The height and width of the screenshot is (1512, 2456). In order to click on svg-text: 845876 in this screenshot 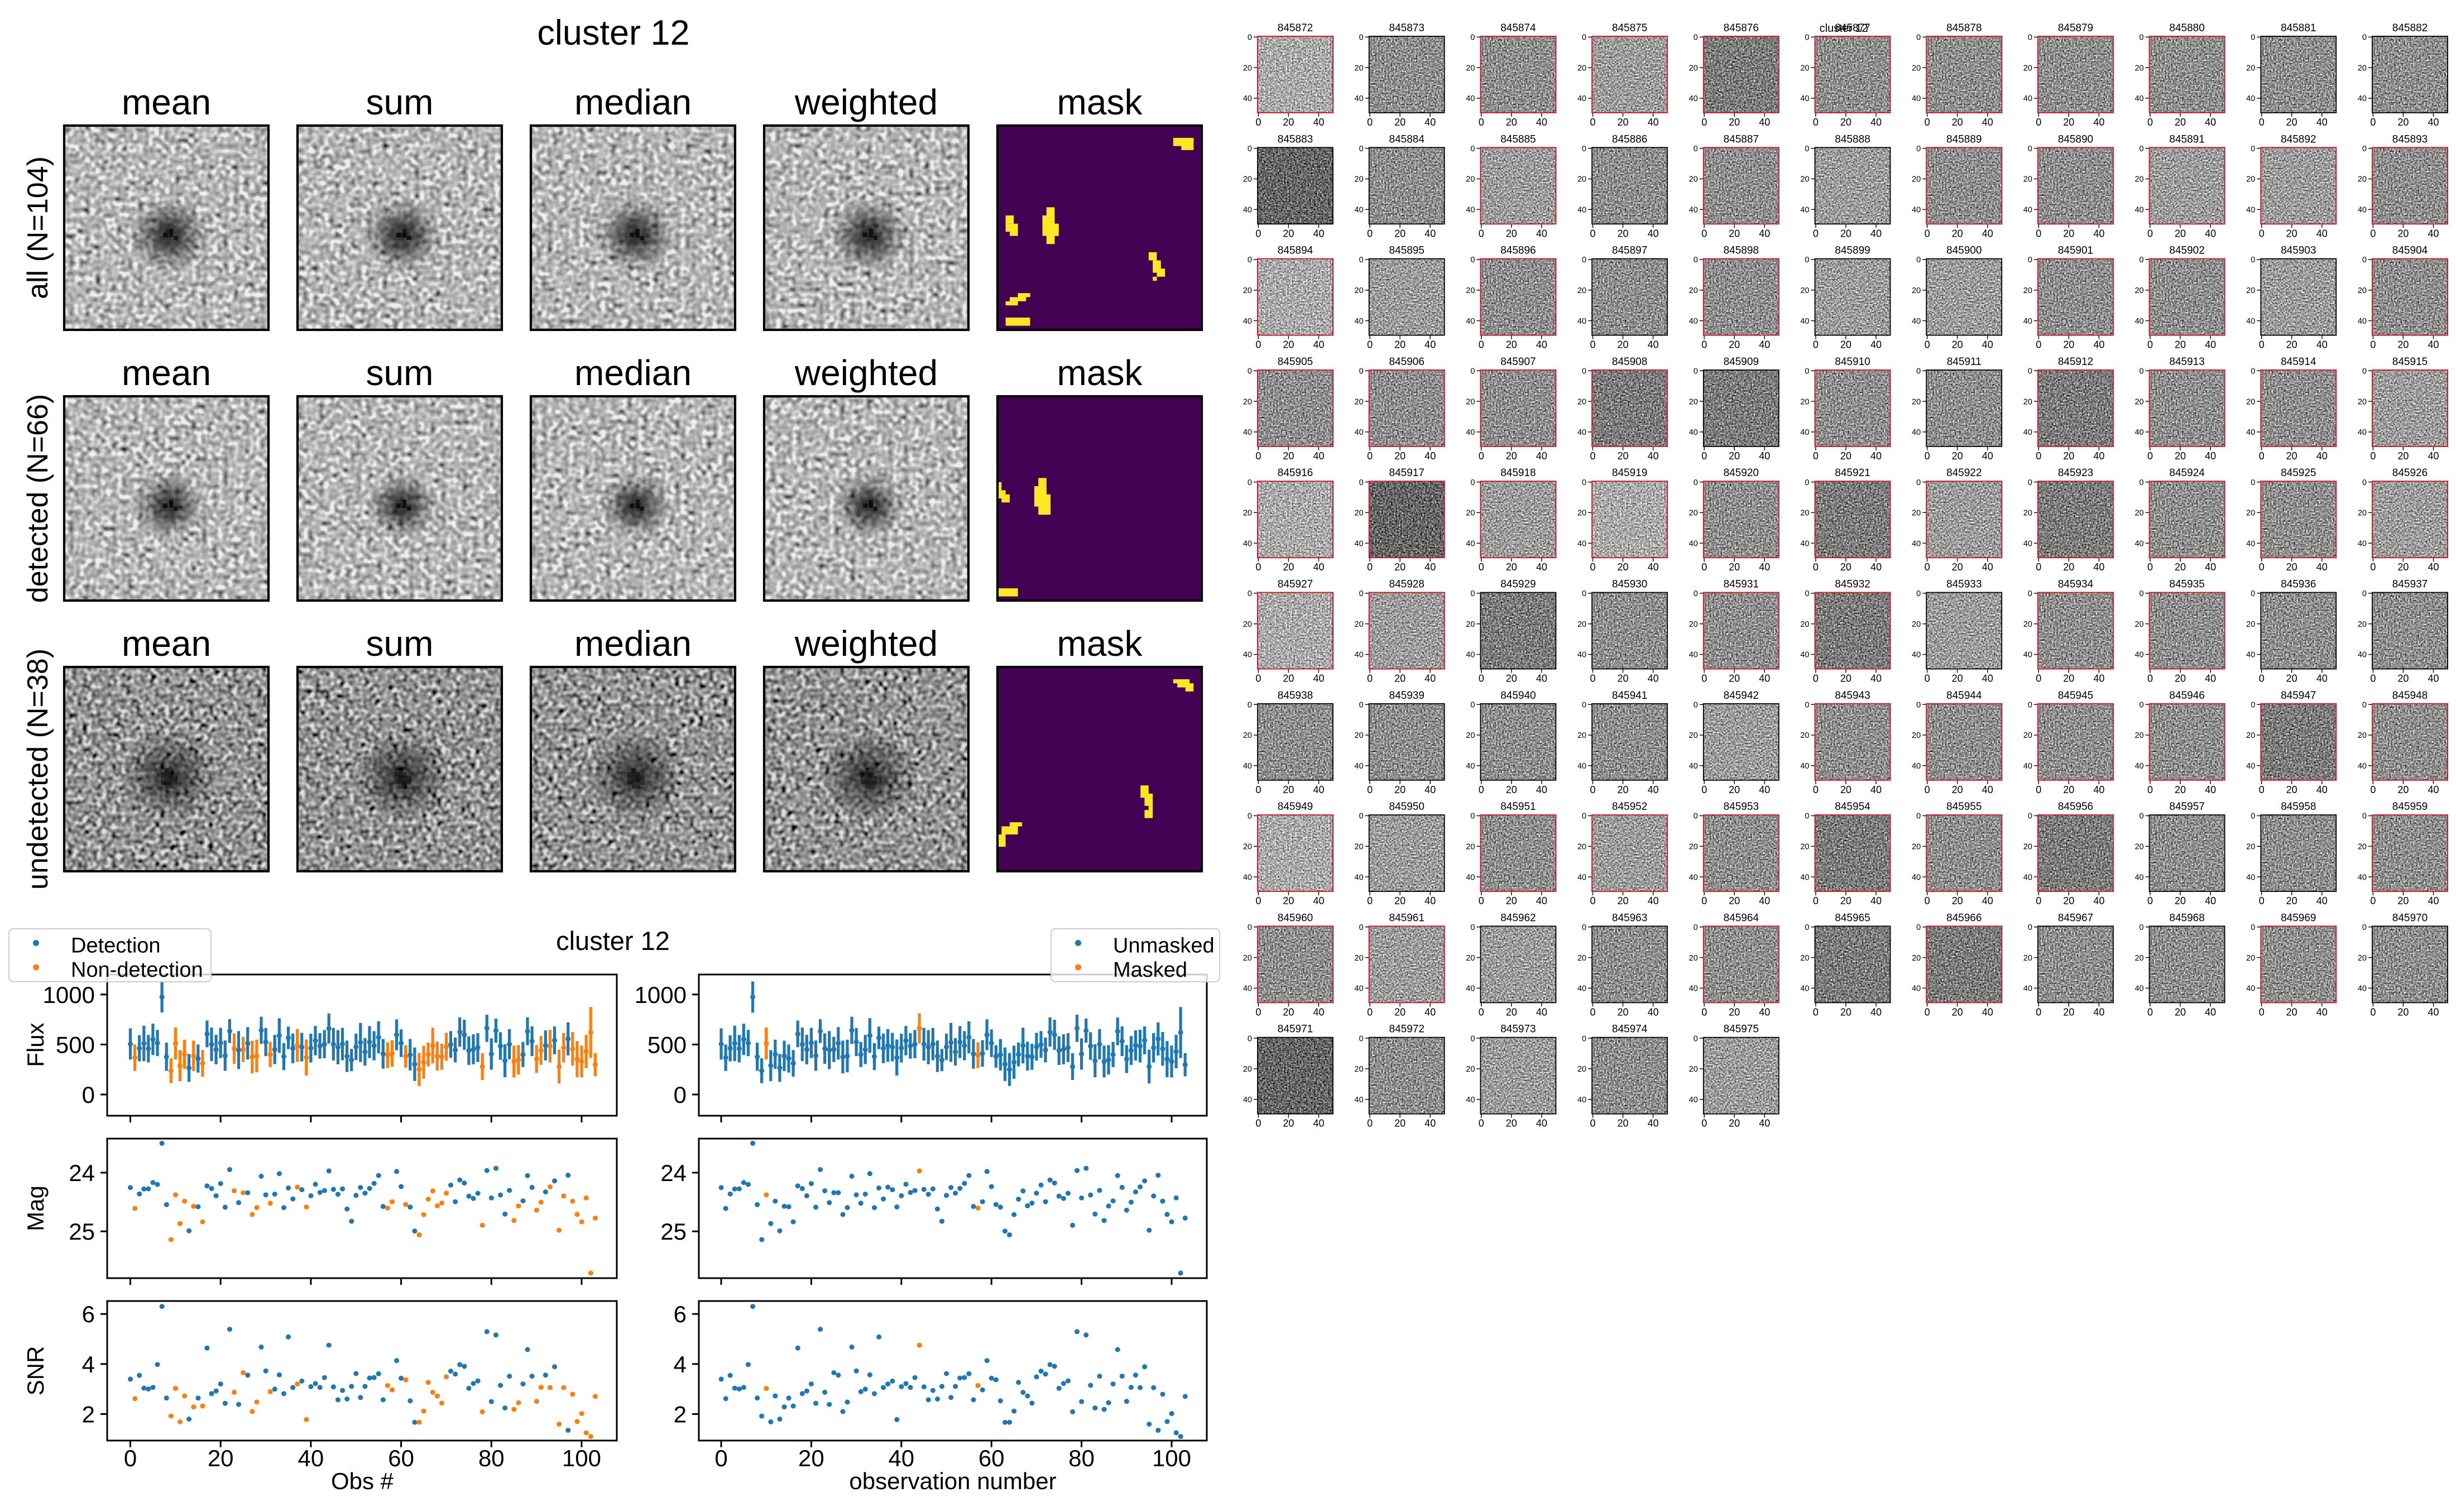, I will do `click(1741, 28)`.